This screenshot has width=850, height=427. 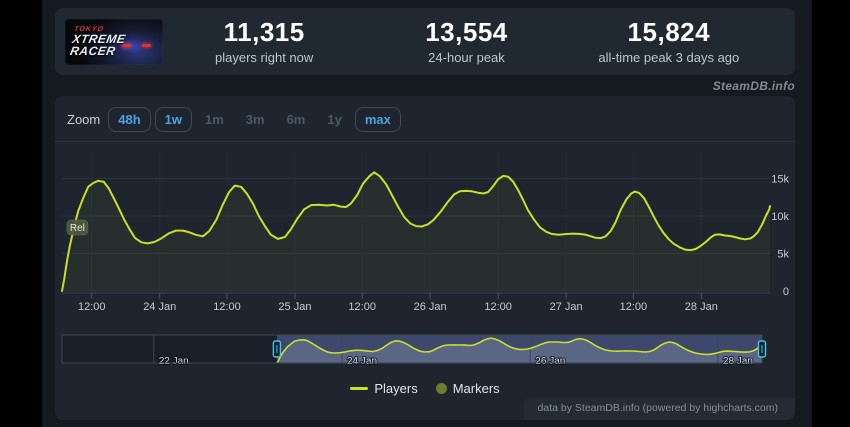 I want to click on zoom-button-6m: 6m, so click(x=296, y=119).